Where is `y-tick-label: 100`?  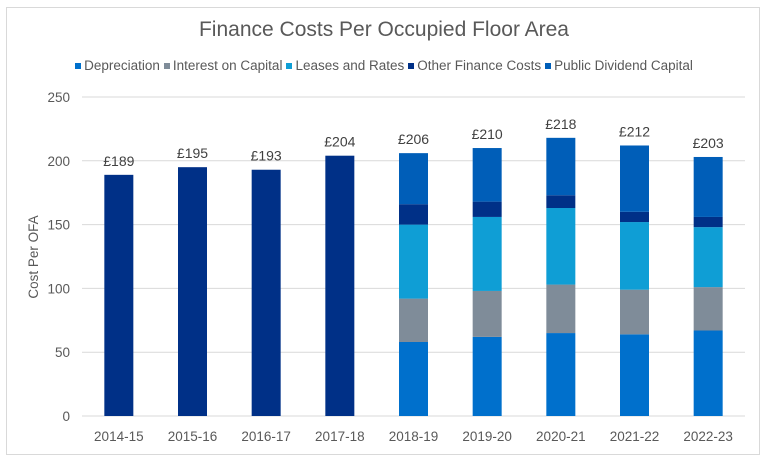 y-tick-label: 100 is located at coordinates (58, 288).